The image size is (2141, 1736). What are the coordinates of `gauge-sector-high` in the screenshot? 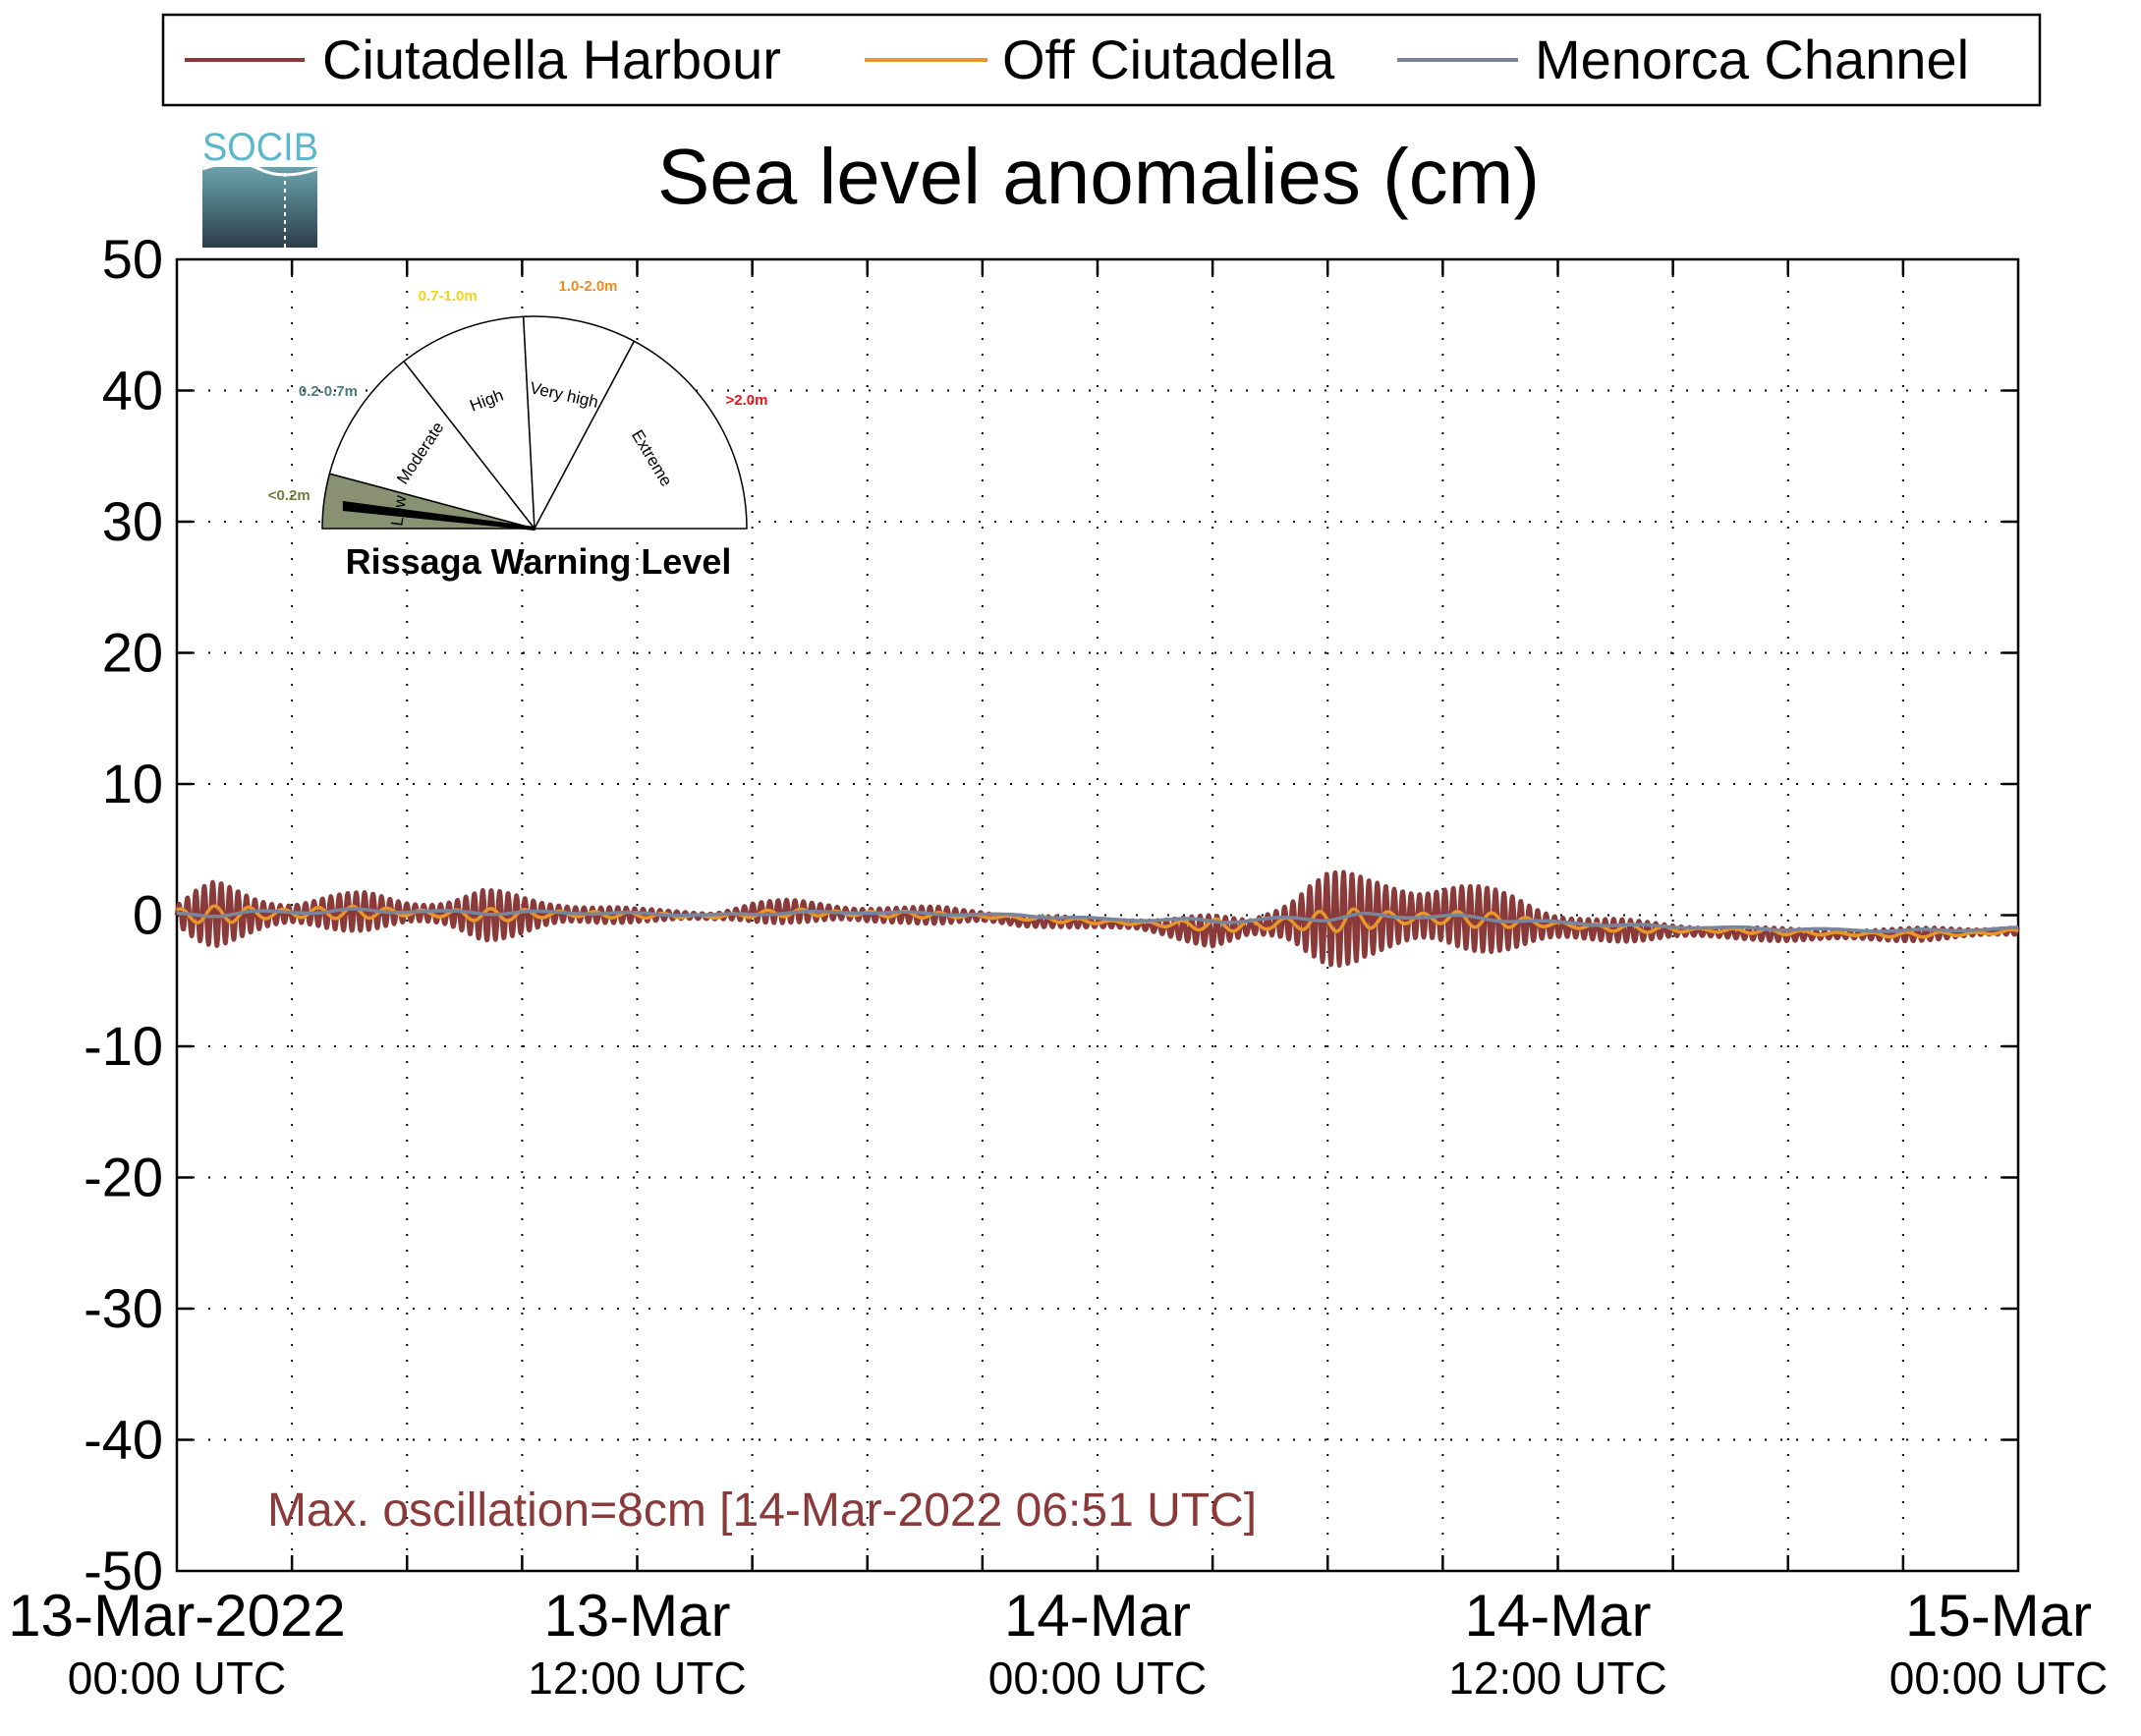 It's located at (468, 423).